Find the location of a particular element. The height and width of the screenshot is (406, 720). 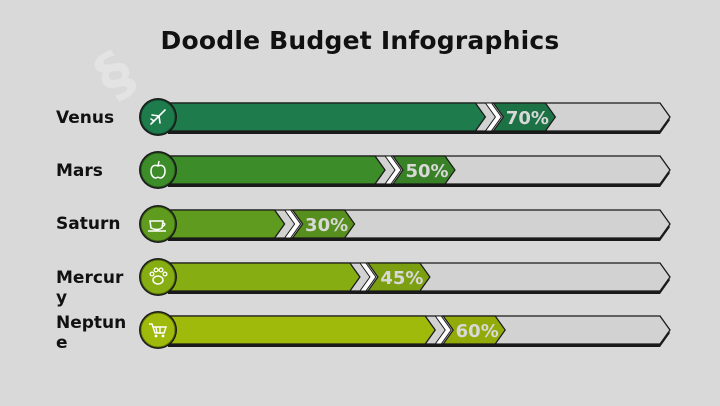

shopping-cart-icon is located at coordinates (158, 328).